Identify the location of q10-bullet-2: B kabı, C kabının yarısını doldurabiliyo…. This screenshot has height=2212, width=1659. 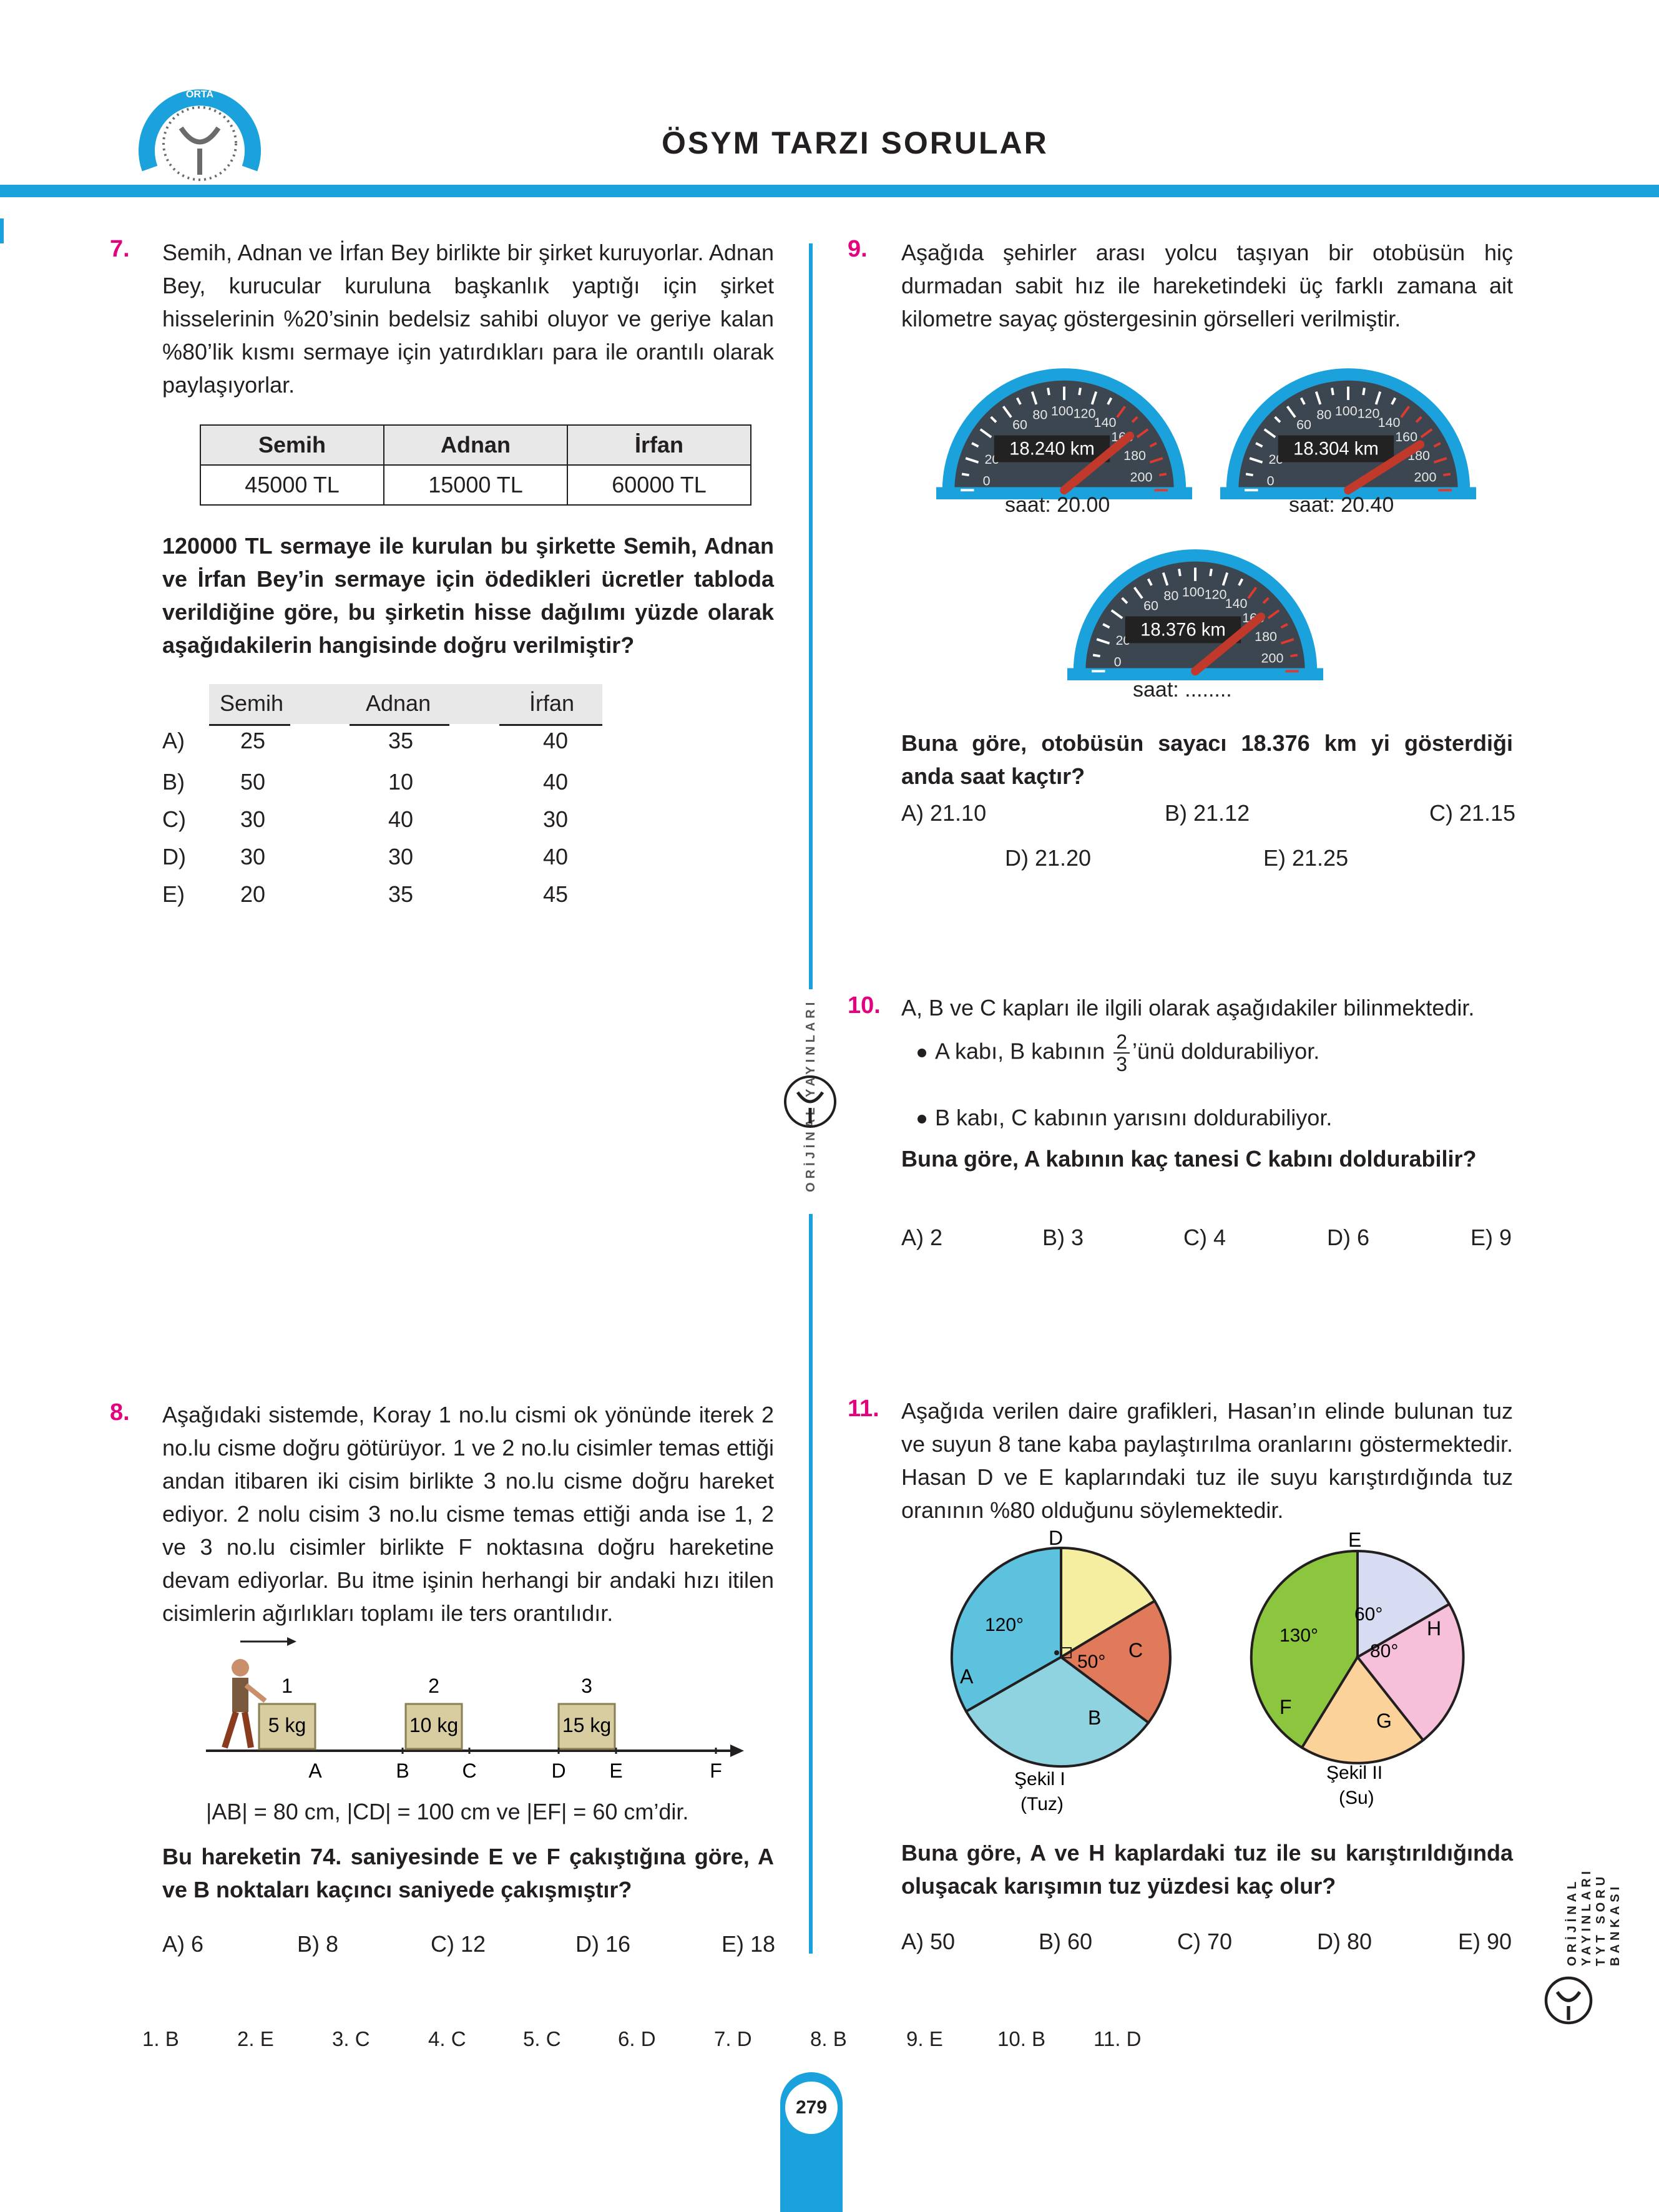
(1125, 1118).